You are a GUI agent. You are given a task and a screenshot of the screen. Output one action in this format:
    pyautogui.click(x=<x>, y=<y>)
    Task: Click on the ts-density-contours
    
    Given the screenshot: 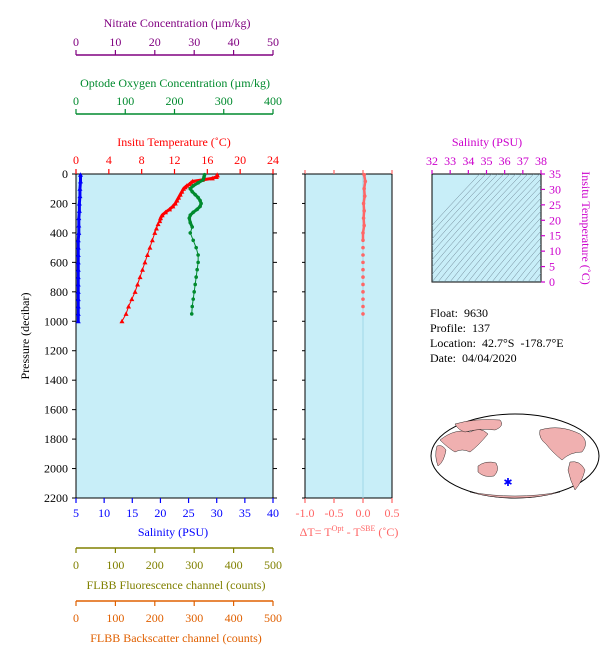 What is the action you would take?
    pyautogui.click(x=486, y=228)
    